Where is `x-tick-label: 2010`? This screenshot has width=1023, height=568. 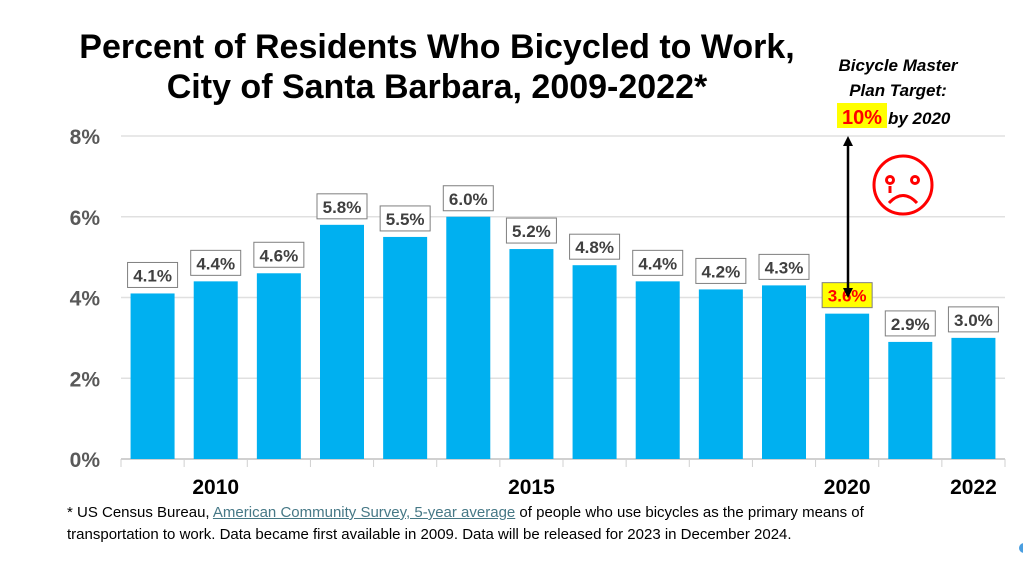
x-tick-label: 2010 is located at coordinates (215, 487).